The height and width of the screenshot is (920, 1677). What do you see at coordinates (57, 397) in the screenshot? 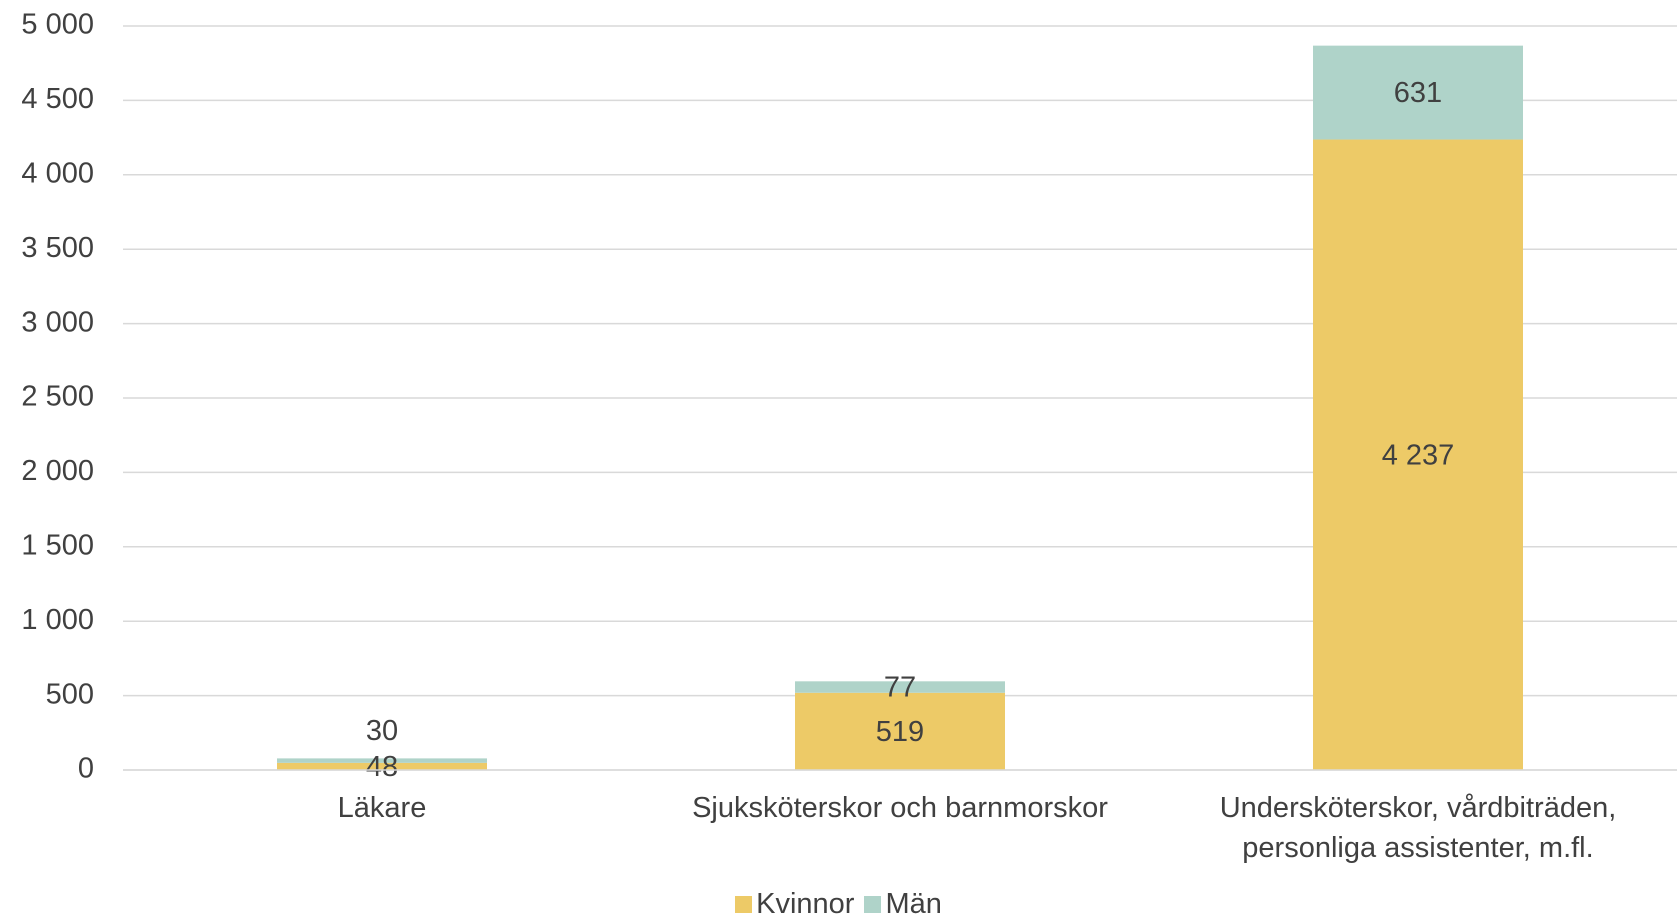
I see `y-tick-label: 2 500` at bounding box center [57, 397].